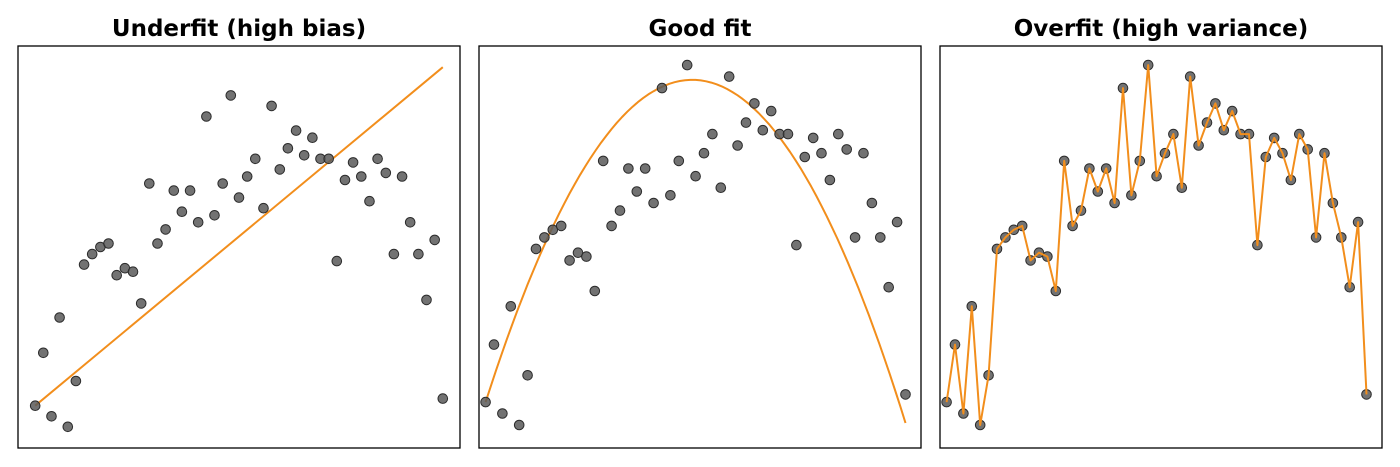 This screenshot has height=467, width=1400. I want to click on panel-title-underfit: Underfit (high bias), so click(239, 29).